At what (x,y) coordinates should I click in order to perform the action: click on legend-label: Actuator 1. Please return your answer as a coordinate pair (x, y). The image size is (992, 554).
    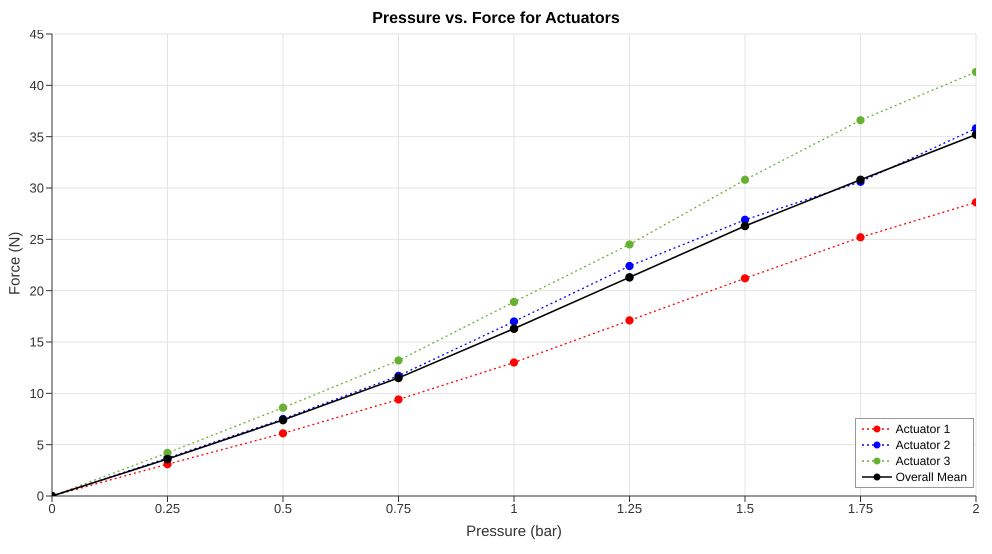
    Looking at the image, I should click on (923, 429).